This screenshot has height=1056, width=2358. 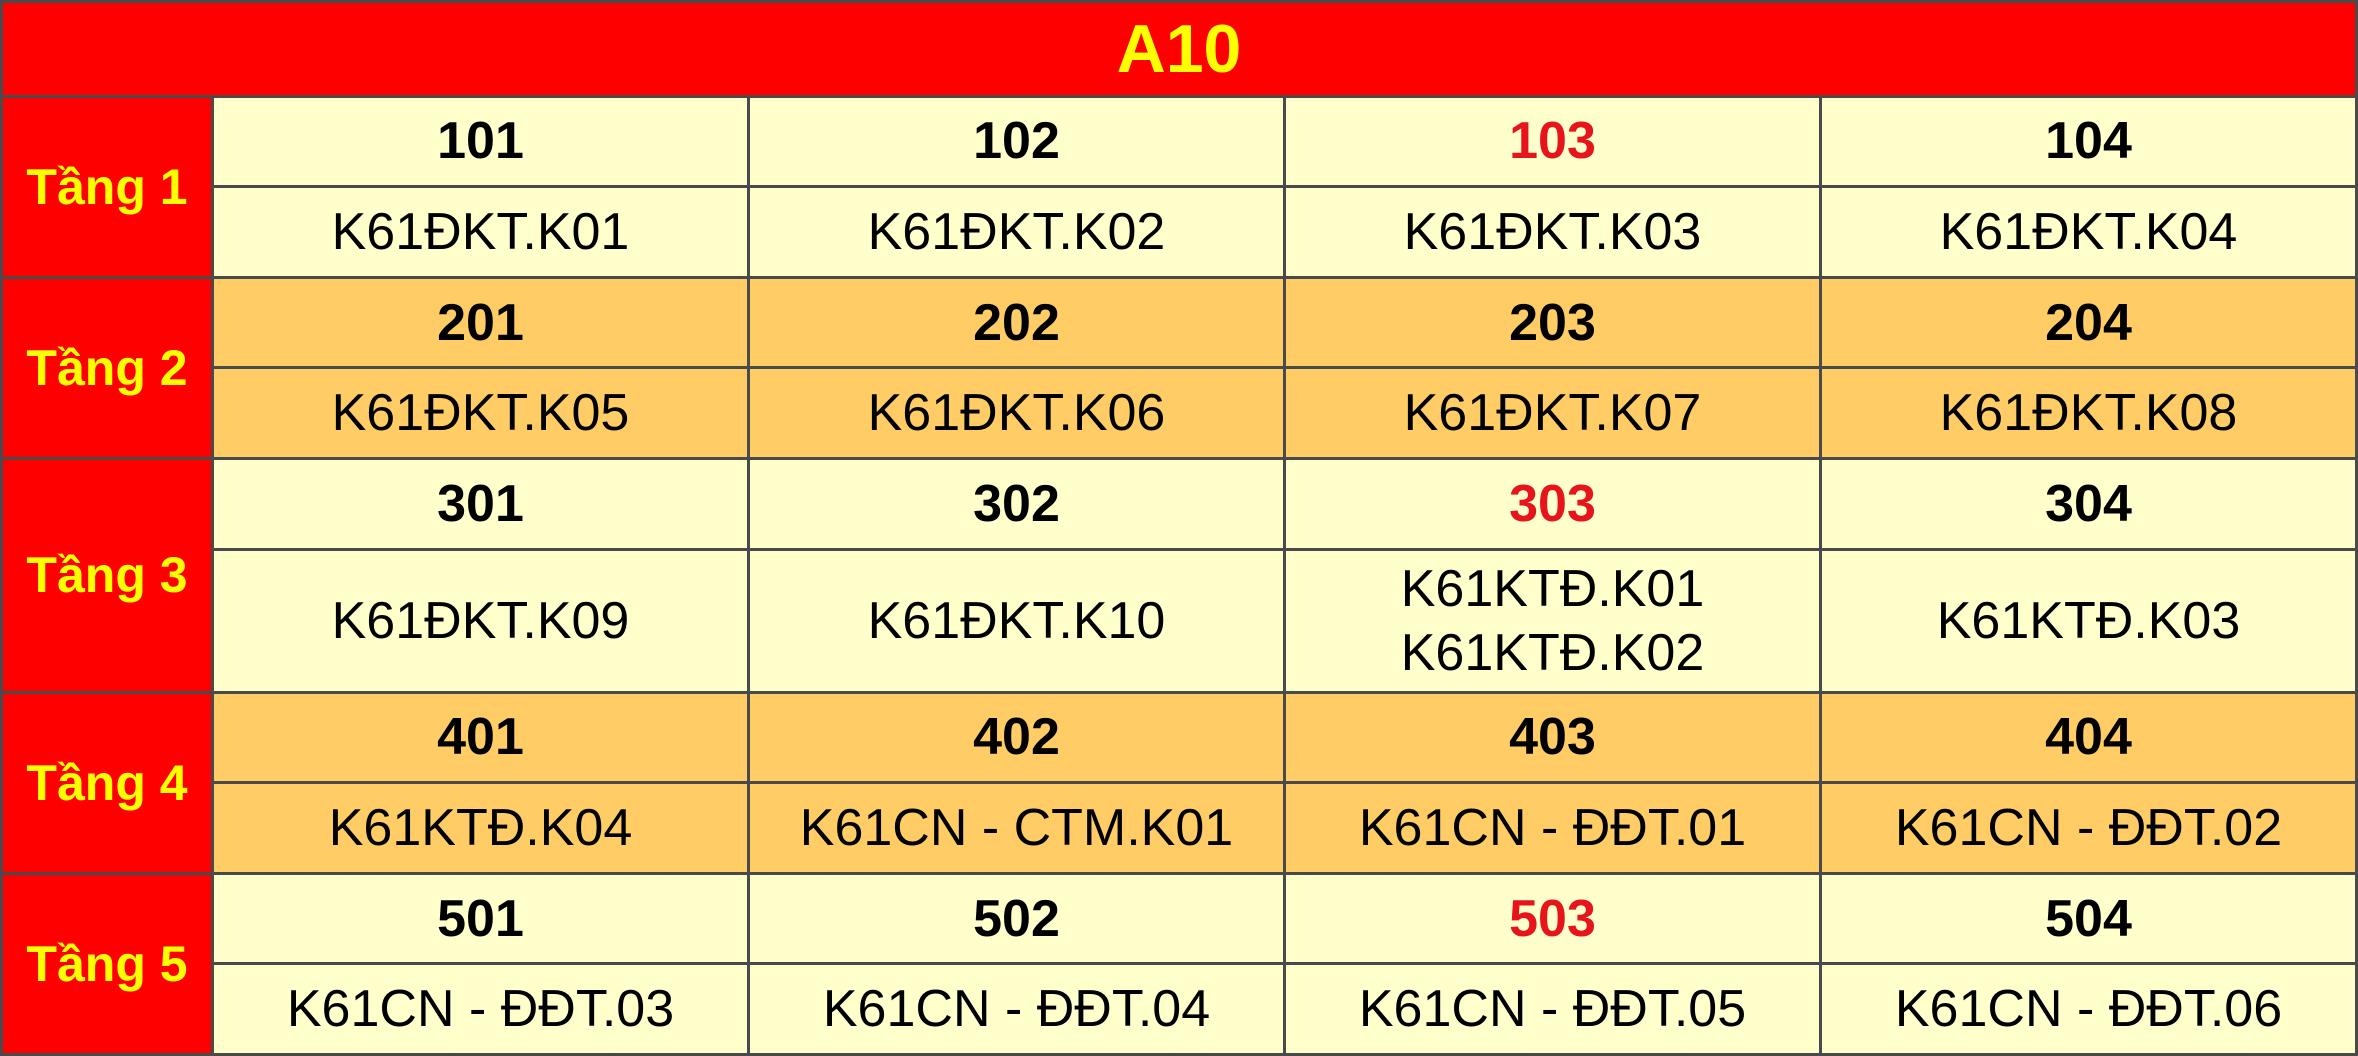 I want to click on class-name: K61CN - CTM.K01, so click(x=1016, y=828).